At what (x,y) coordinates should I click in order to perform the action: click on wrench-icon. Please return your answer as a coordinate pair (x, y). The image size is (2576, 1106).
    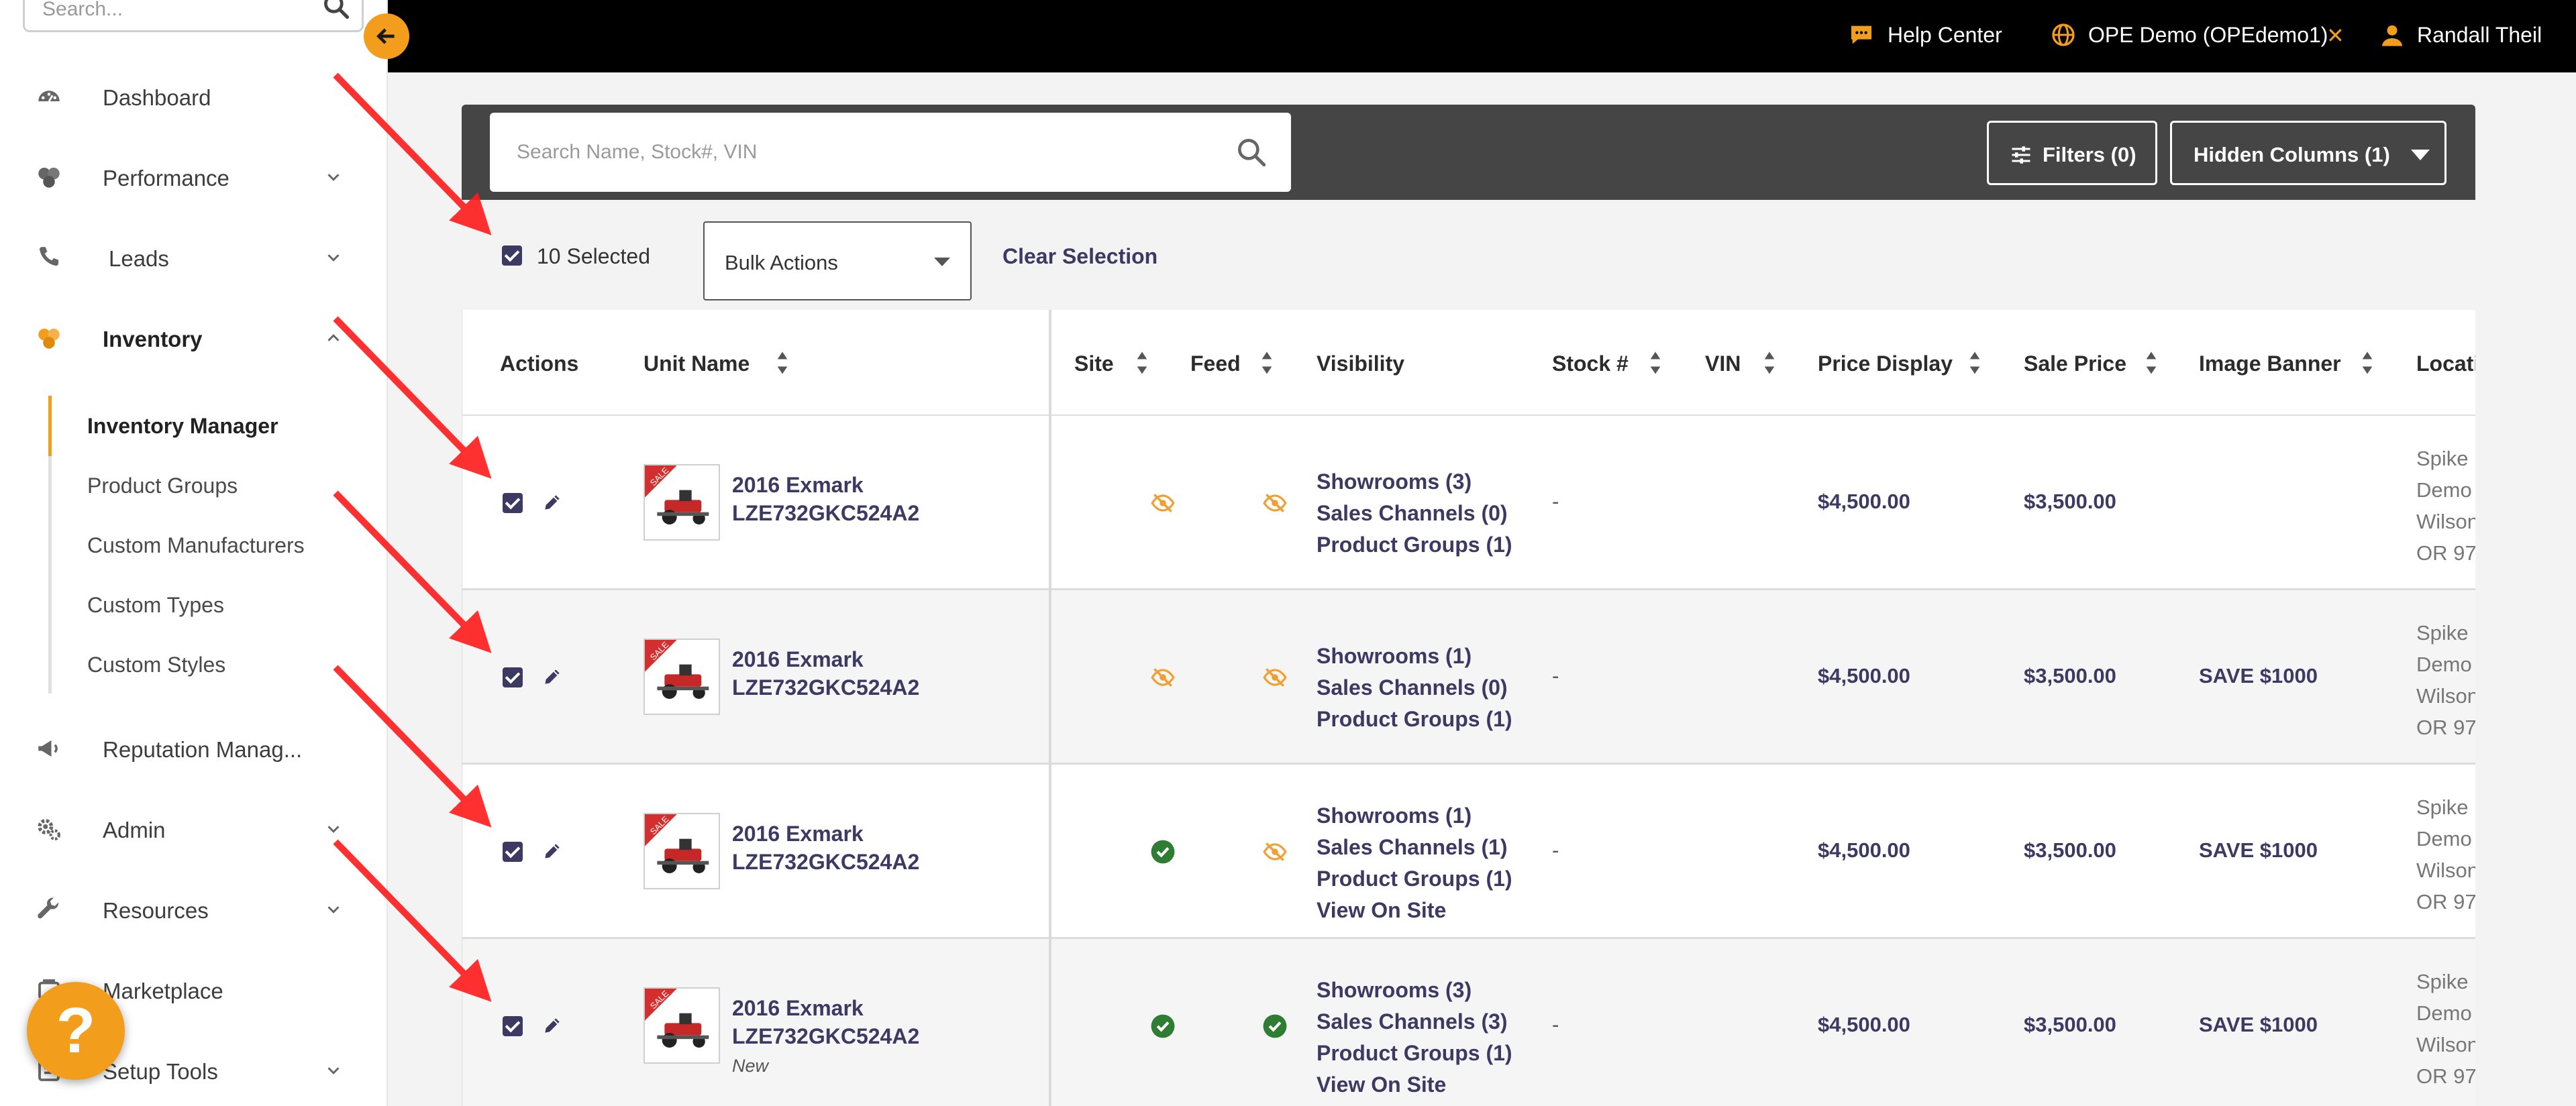
    Looking at the image, I should click on (48, 908).